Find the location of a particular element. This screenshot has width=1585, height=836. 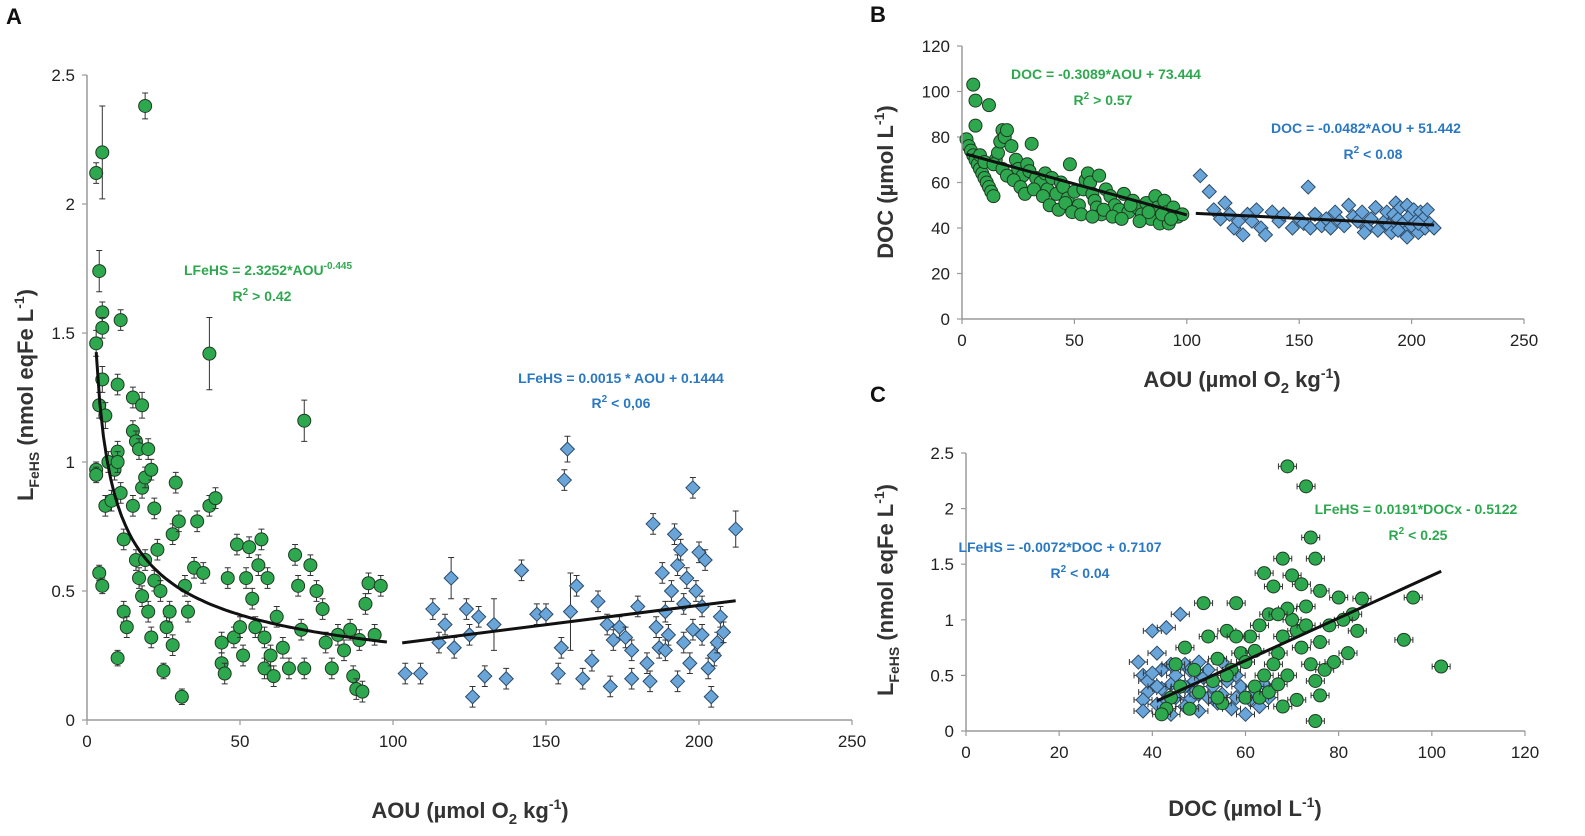

y-axis-label-a: LFeHS (nmol eqFe L-1) is located at coordinates (26, 395).